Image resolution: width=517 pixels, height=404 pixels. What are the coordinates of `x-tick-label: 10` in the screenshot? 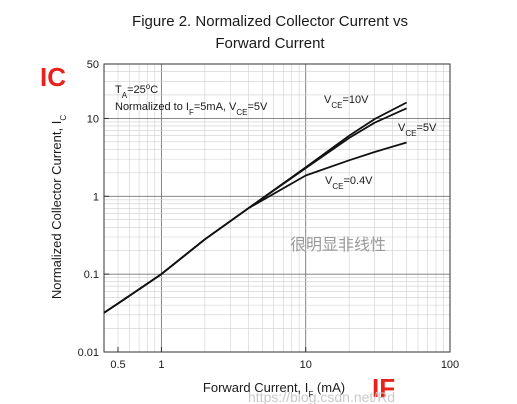 It's located at (306, 365).